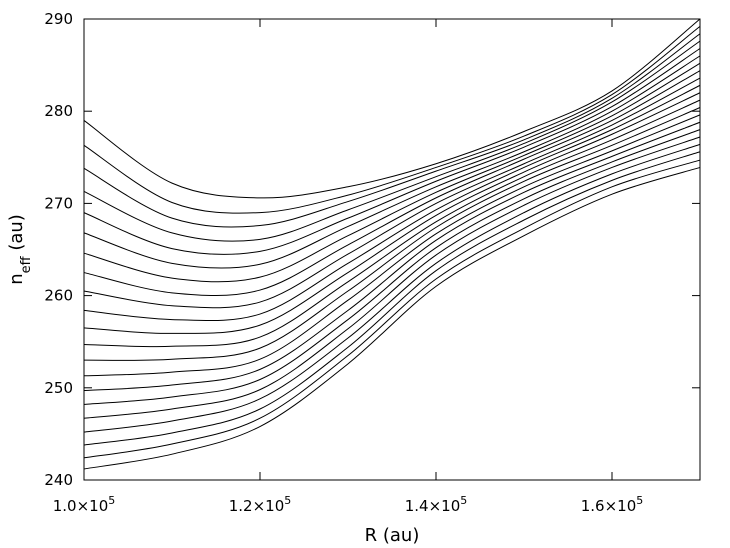 This screenshot has width=730, height=548. What do you see at coordinates (16, 278) in the screenshot?
I see `y-axis-title-main: n` at bounding box center [16, 278].